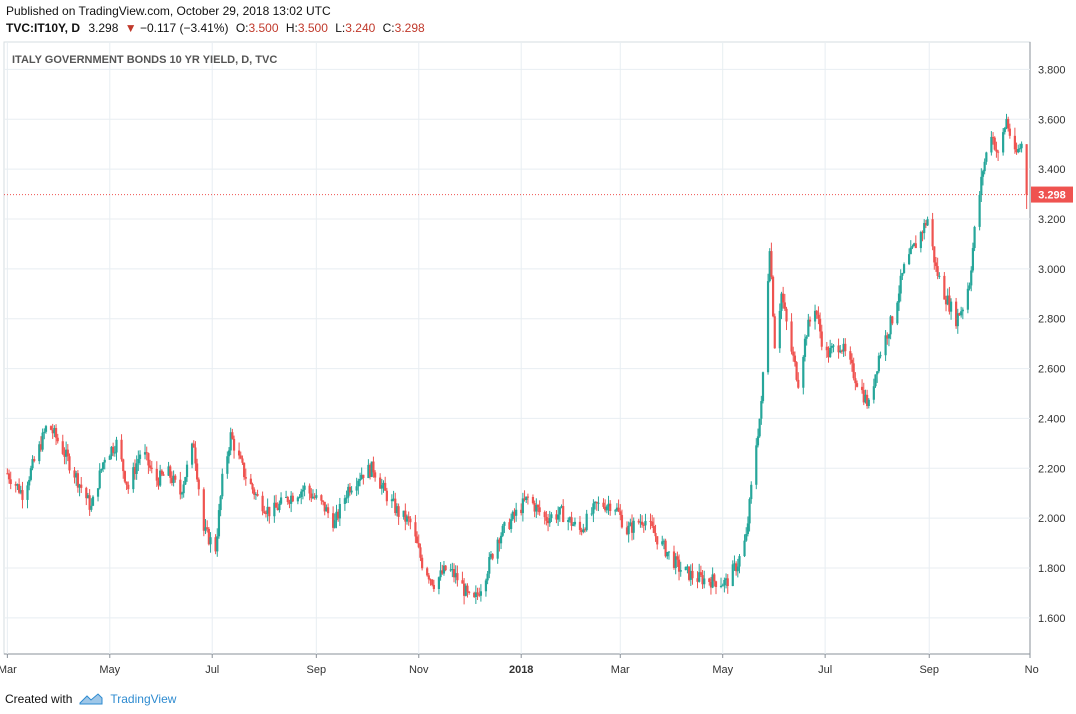 Image resolution: width=1076 pixels, height=714 pixels. What do you see at coordinates (1052, 519) in the screenshot?
I see `y-tick-label: 2.000` at bounding box center [1052, 519].